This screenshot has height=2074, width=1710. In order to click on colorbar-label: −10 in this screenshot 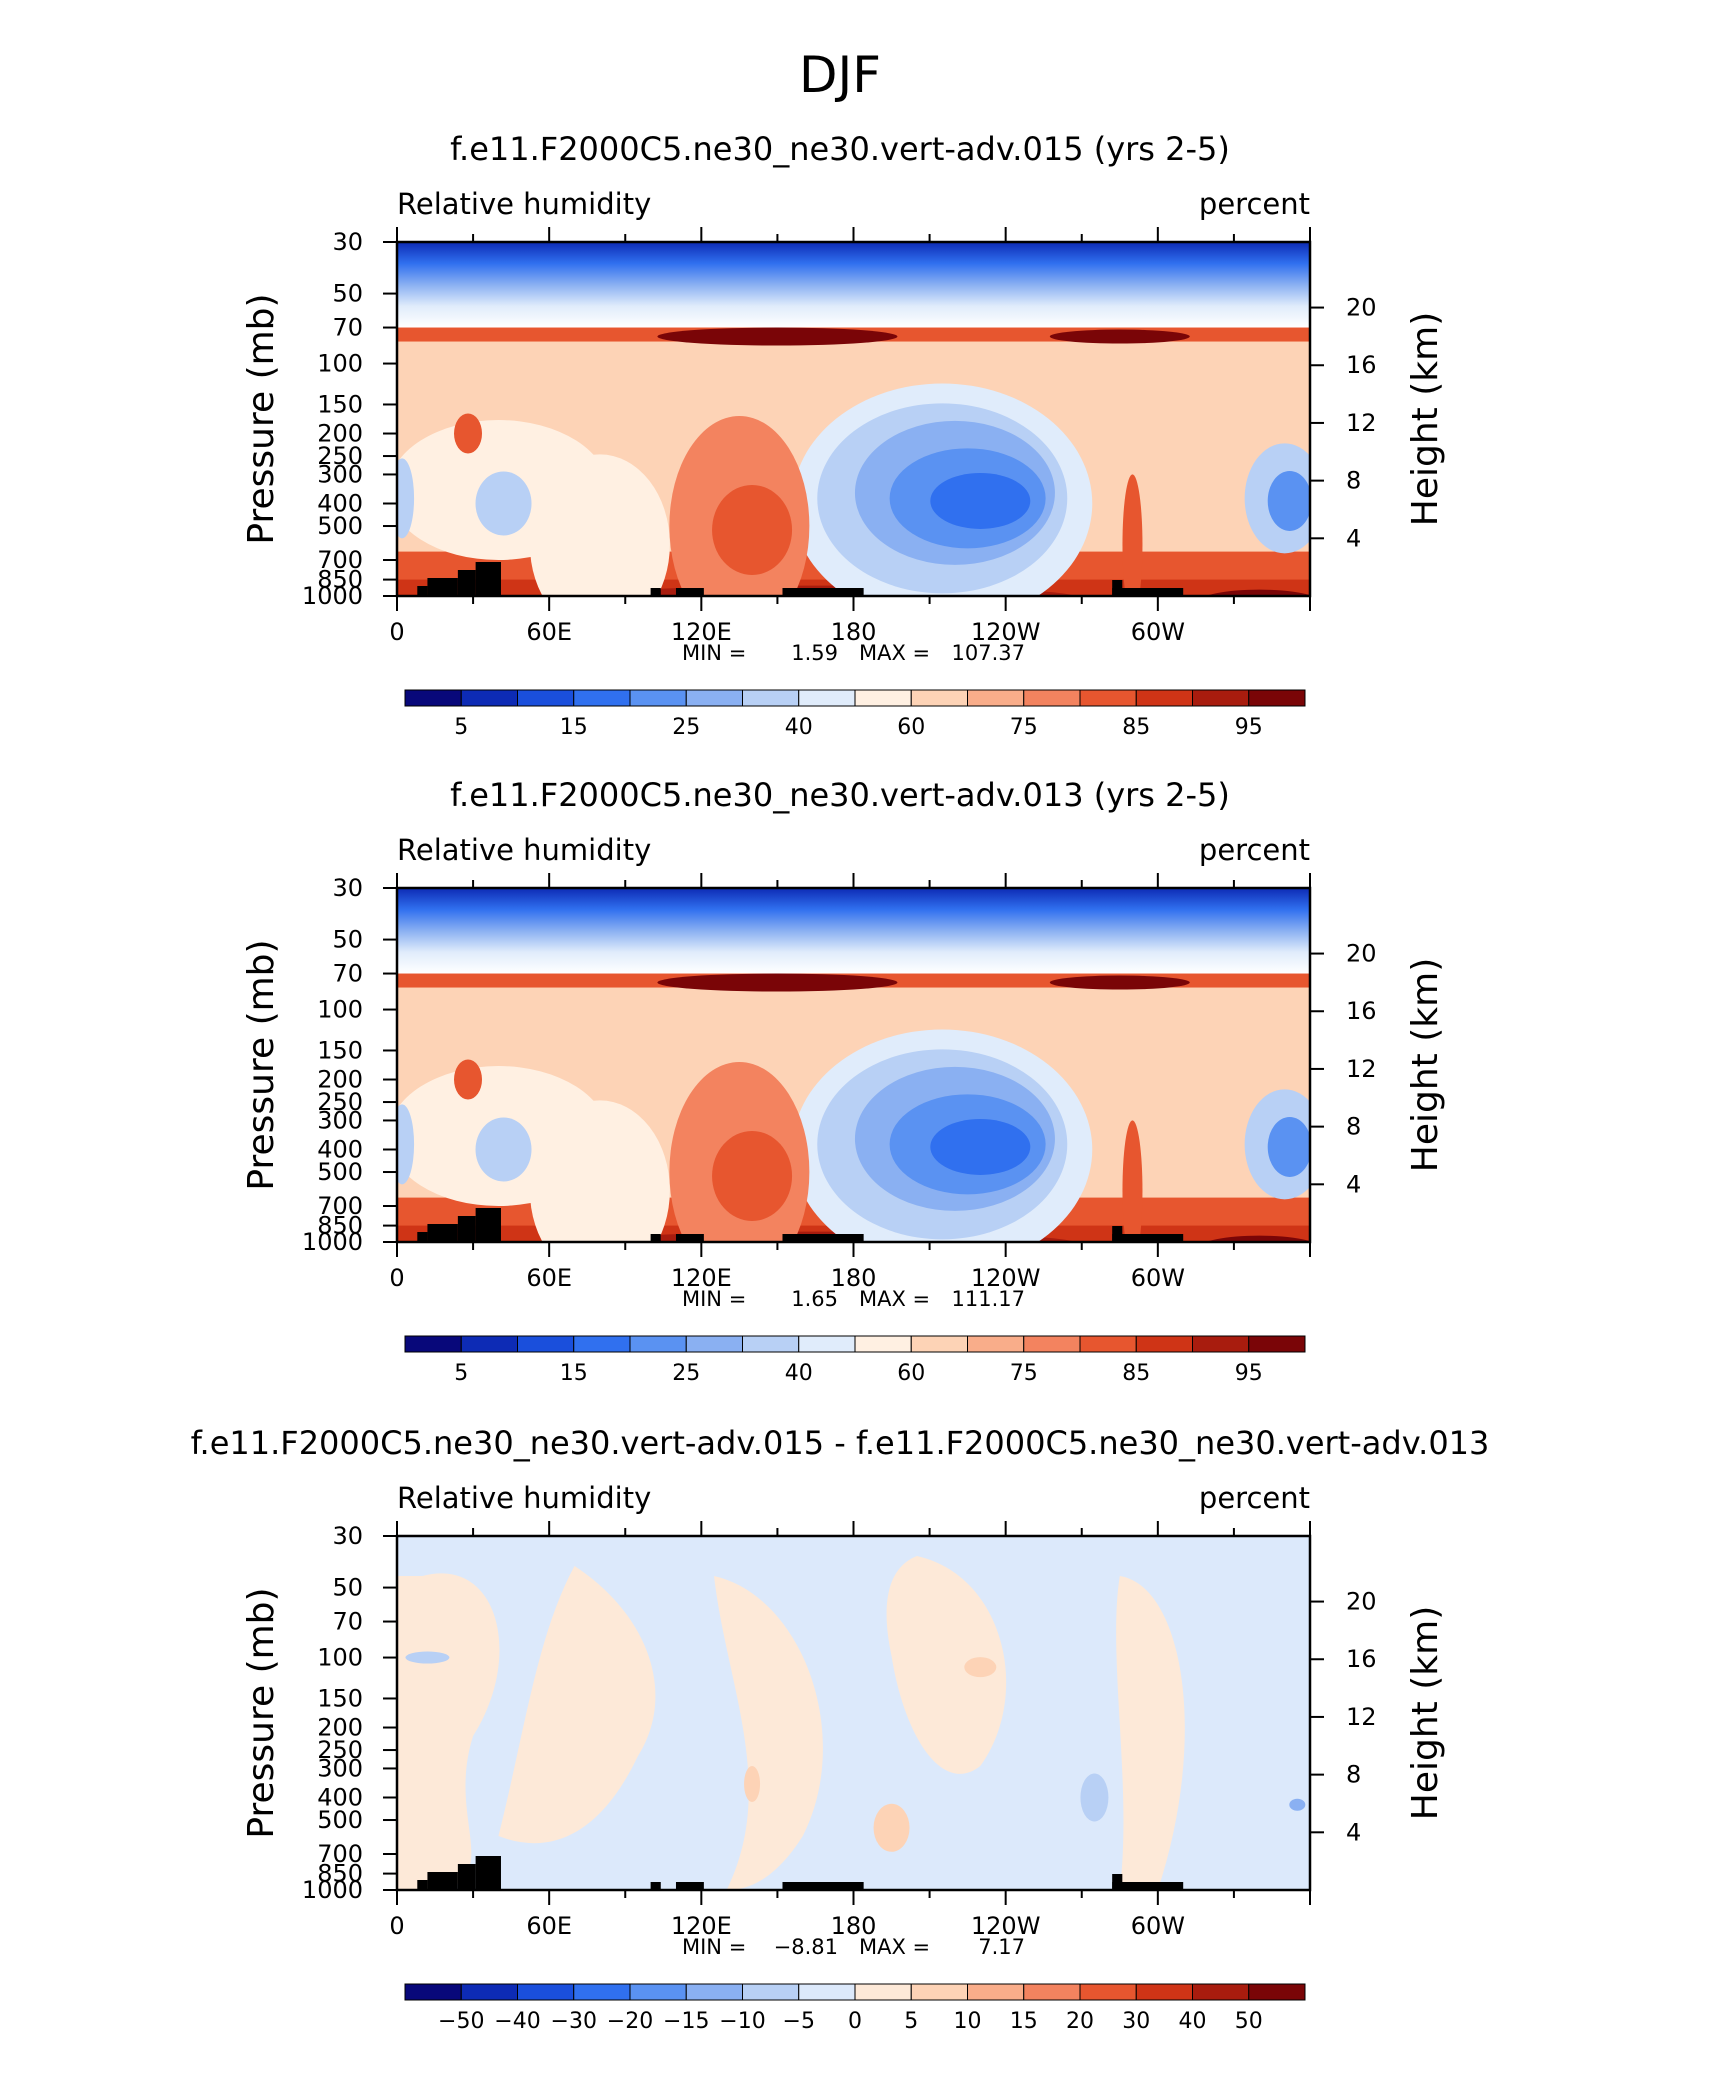, I will do `click(742, 2021)`.